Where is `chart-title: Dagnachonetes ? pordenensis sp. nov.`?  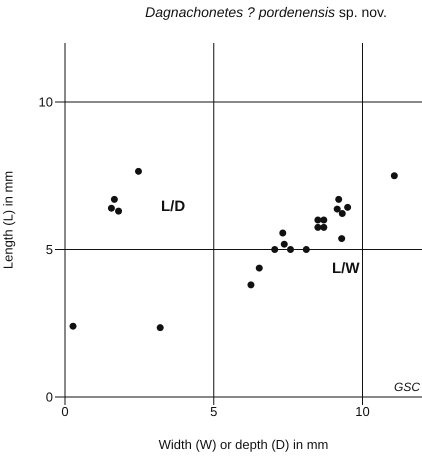 chart-title: Dagnachonetes ? pordenensis sp. nov. is located at coordinates (266, 12).